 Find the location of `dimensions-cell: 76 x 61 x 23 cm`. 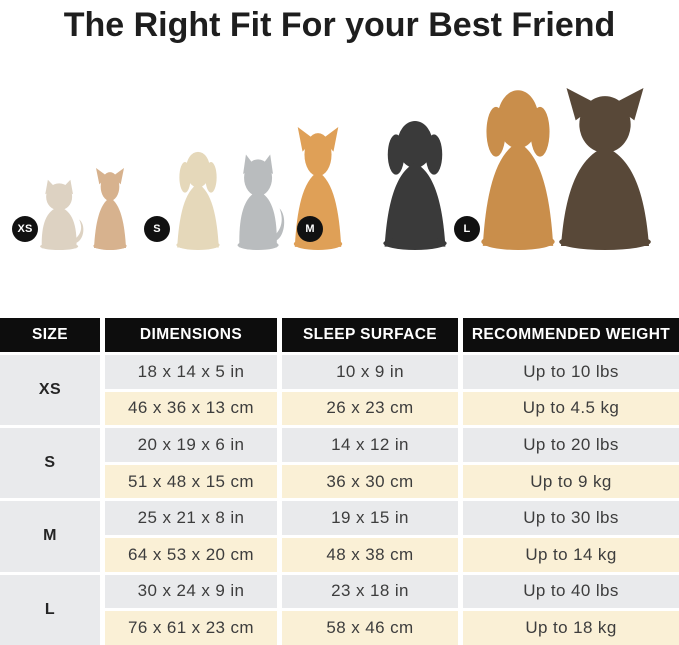

dimensions-cell: 76 x 61 x 23 cm is located at coordinates (191, 628).